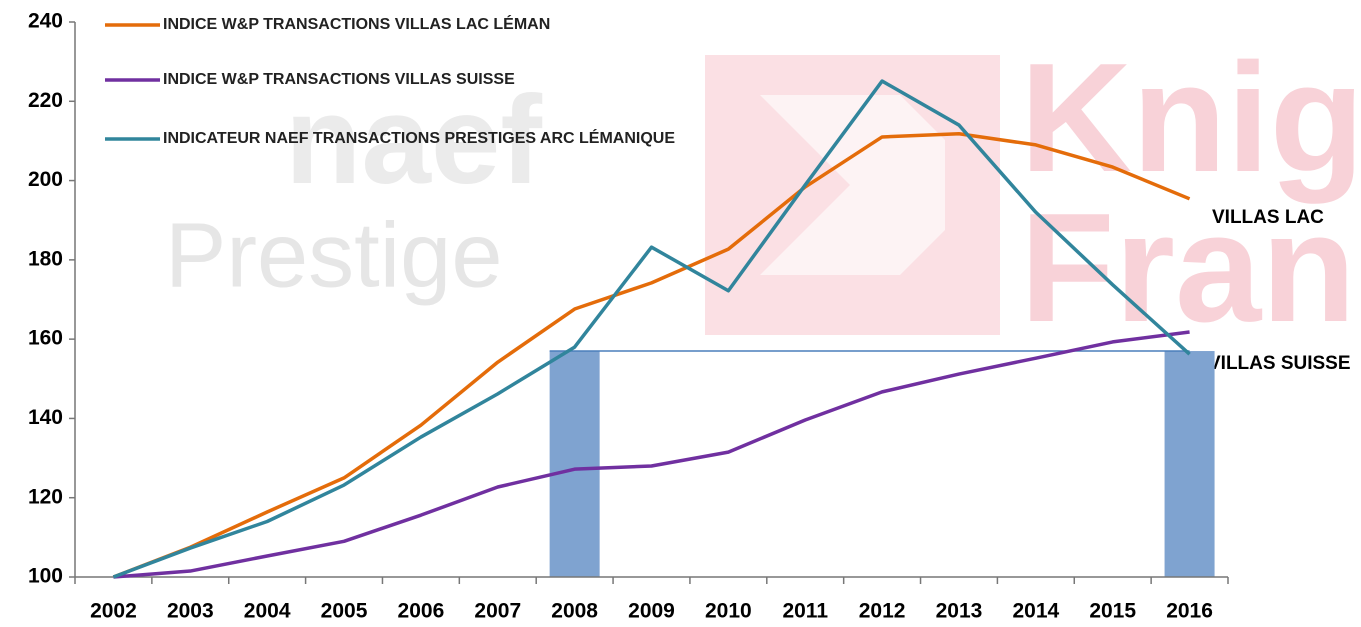 This screenshot has height=627, width=1361. What do you see at coordinates (651, 611) in the screenshot?
I see `x-tick-label: 2009` at bounding box center [651, 611].